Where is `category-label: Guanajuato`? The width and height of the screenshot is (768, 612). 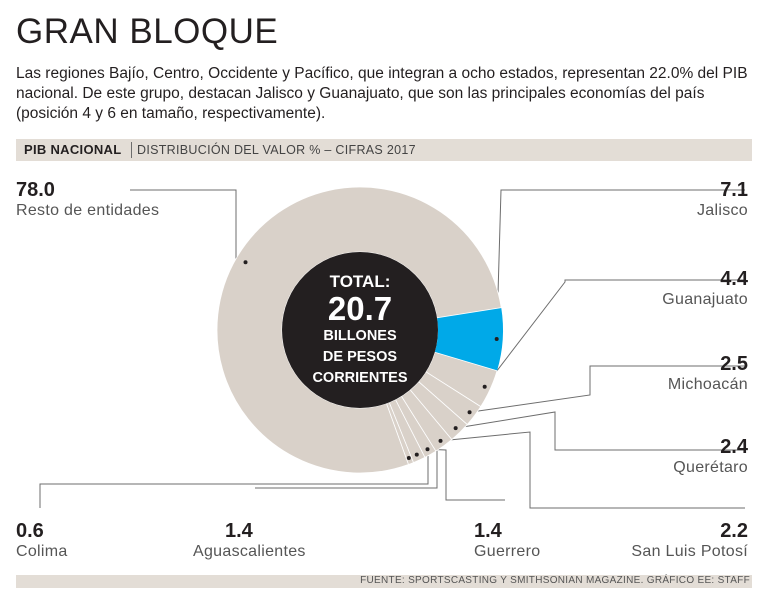 category-label: Guanajuato is located at coordinates (705, 299).